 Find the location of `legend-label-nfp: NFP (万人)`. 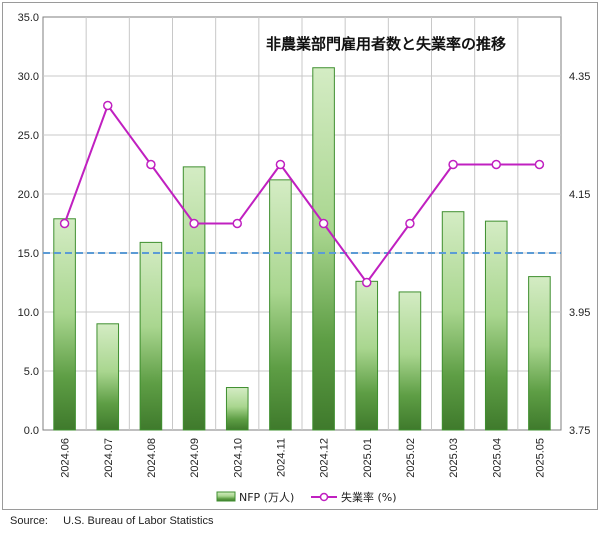

legend-label-nfp: NFP (万人) is located at coordinates (266, 497).